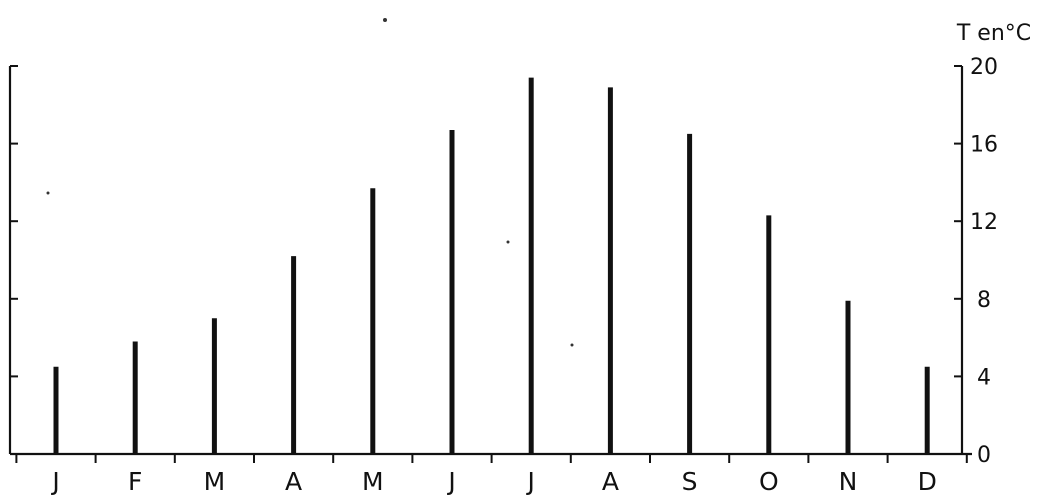  What do you see at coordinates (984, 222) in the screenshot?
I see `y-tick-label: 12` at bounding box center [984, 222].